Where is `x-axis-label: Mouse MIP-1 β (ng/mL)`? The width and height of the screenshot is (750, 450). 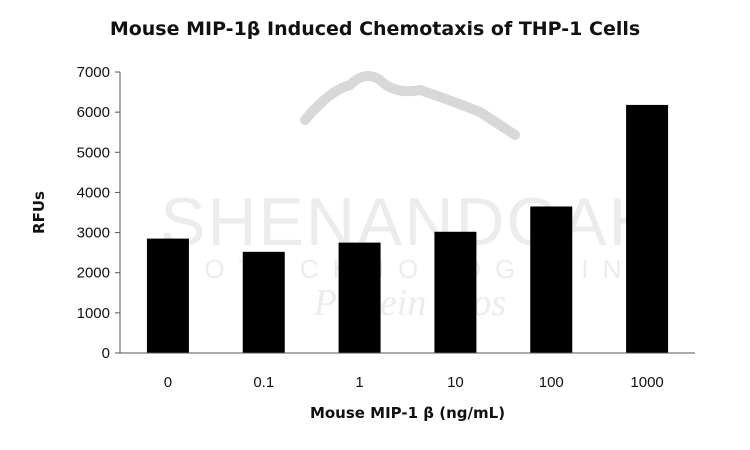 x-axis-label: Mouse MIP-1 β (ng/mL) is located at coordinates (407, 413).